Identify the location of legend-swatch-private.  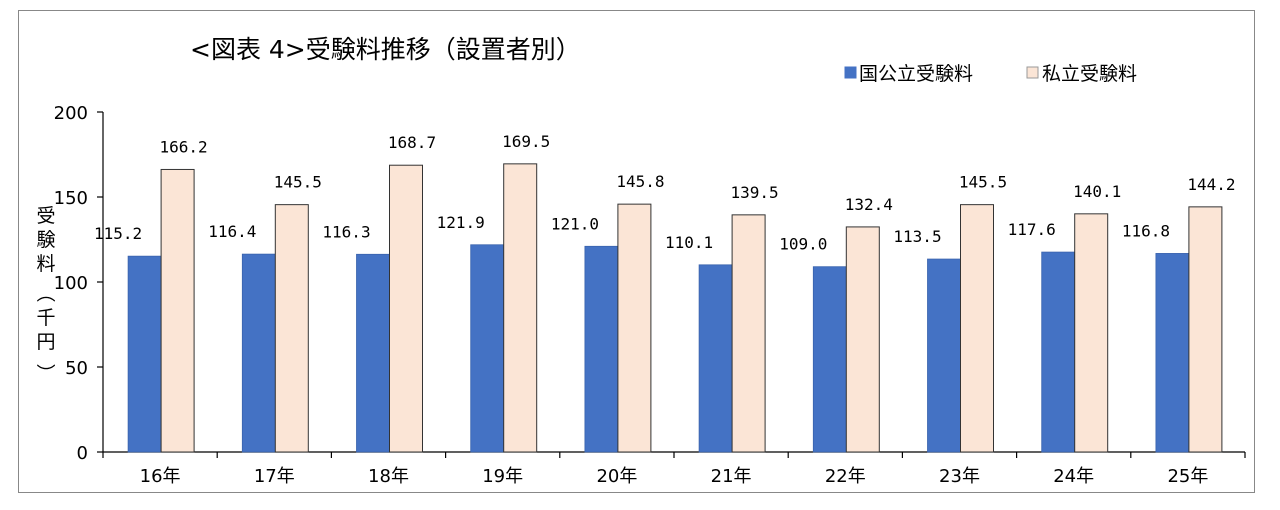
(1032, 72).